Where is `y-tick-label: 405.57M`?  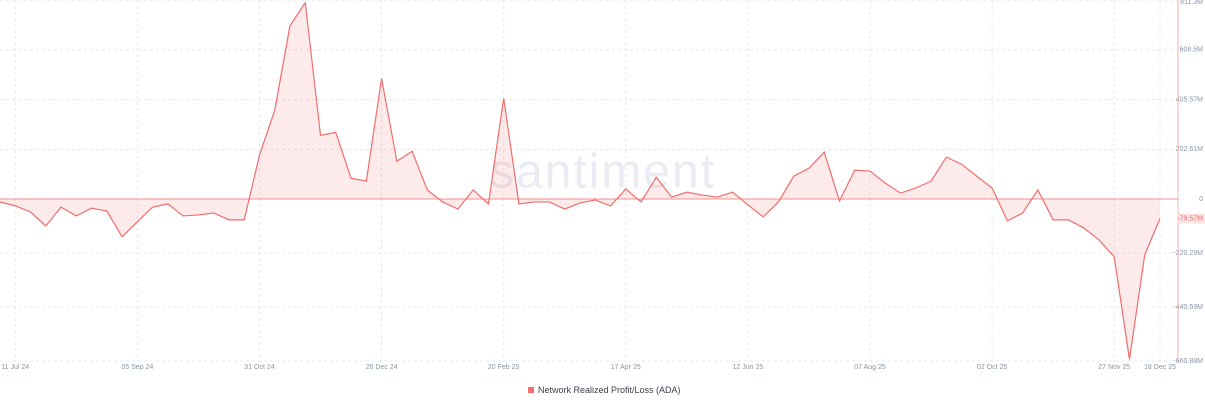
y-tick-label: 405.57M is located at coordinates (1189, 99).